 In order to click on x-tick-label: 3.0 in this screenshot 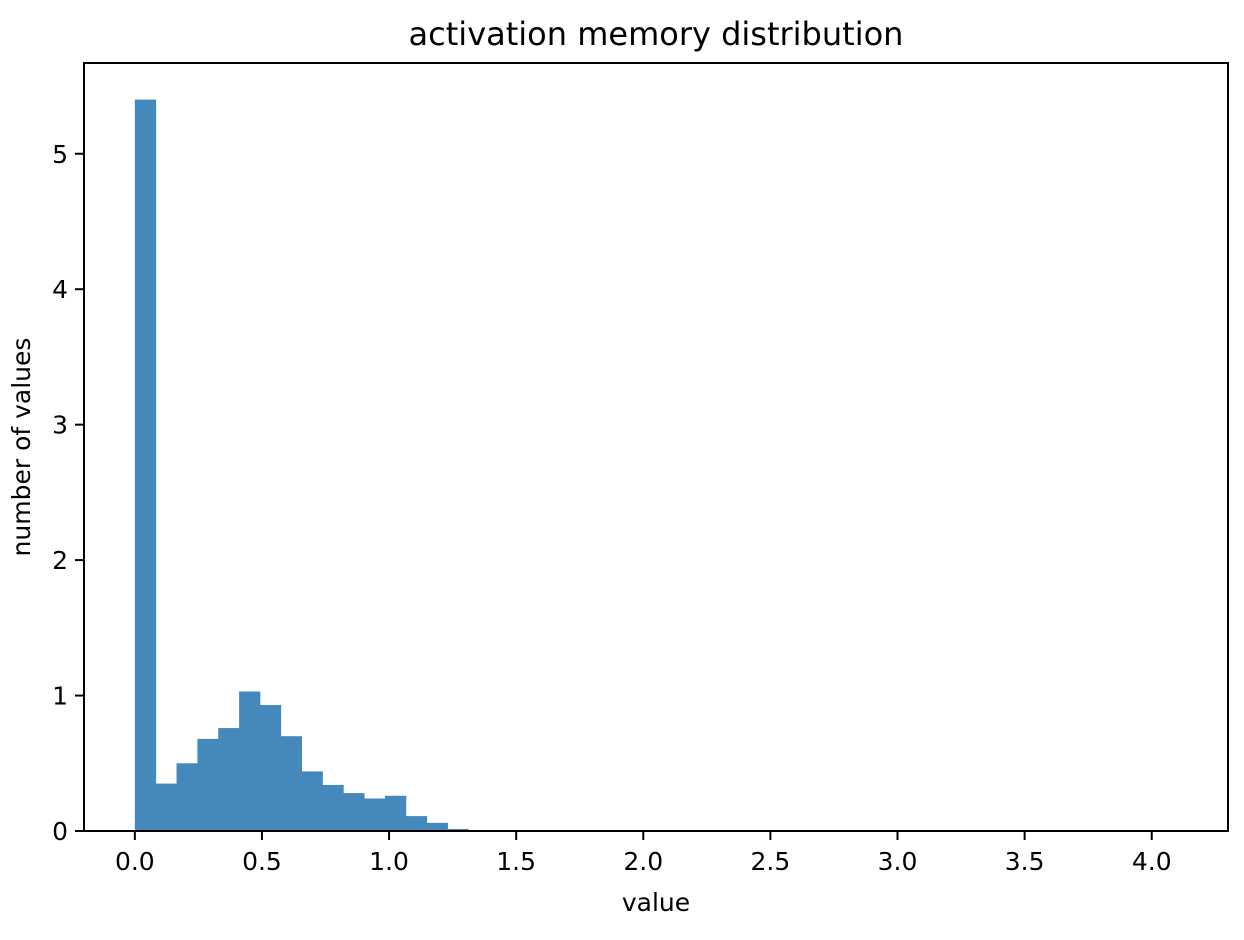, I will do `click(898, 861)`.